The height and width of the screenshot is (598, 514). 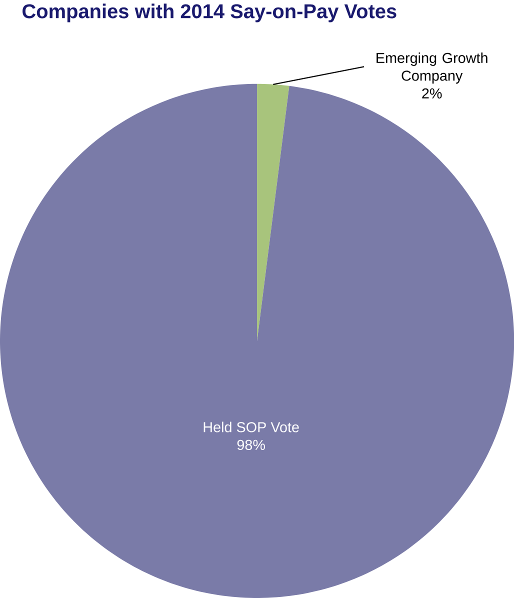 I want to click on slice-label: Emerging Growth Company, so click(x=432, y=68).